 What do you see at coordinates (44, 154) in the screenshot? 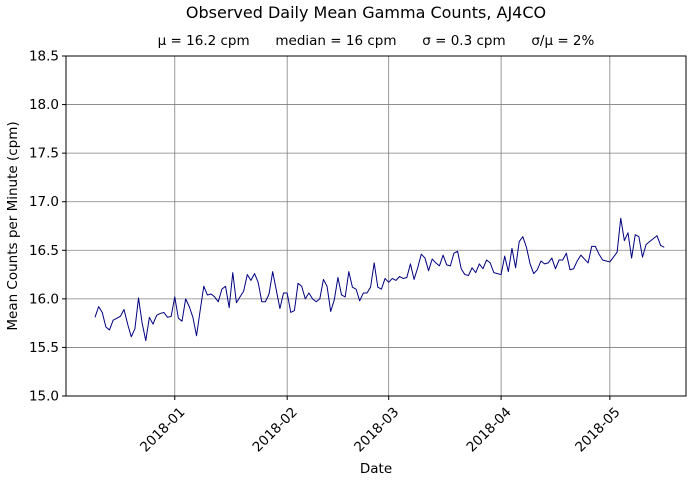
I see `y-tick-label: 17.5` at bounding box center [44, 154].